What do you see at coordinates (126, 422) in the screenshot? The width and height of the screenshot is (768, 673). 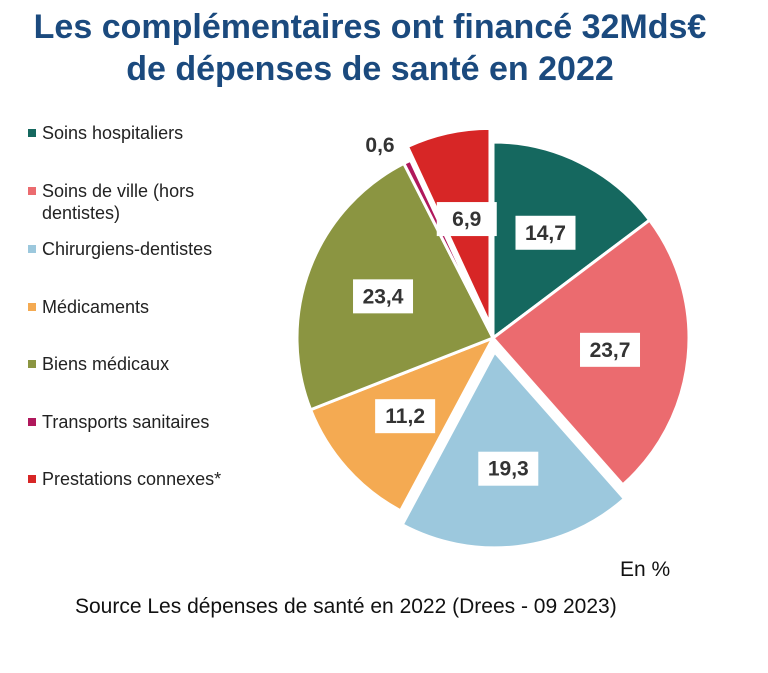 I see `legend-label: Transports sanitaires` at bounding box center [126, 422].